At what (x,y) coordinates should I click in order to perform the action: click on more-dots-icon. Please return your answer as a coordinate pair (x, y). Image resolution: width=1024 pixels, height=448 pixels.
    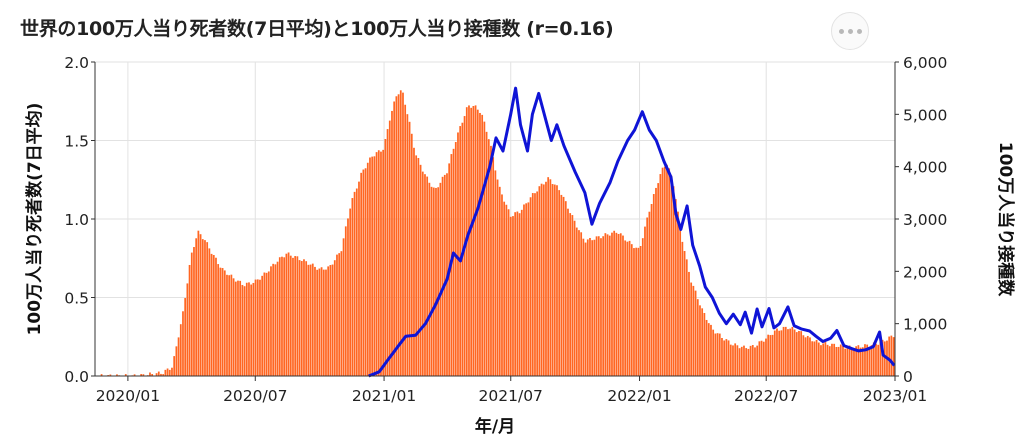
    Looking at the image, I should click on (850, 31).